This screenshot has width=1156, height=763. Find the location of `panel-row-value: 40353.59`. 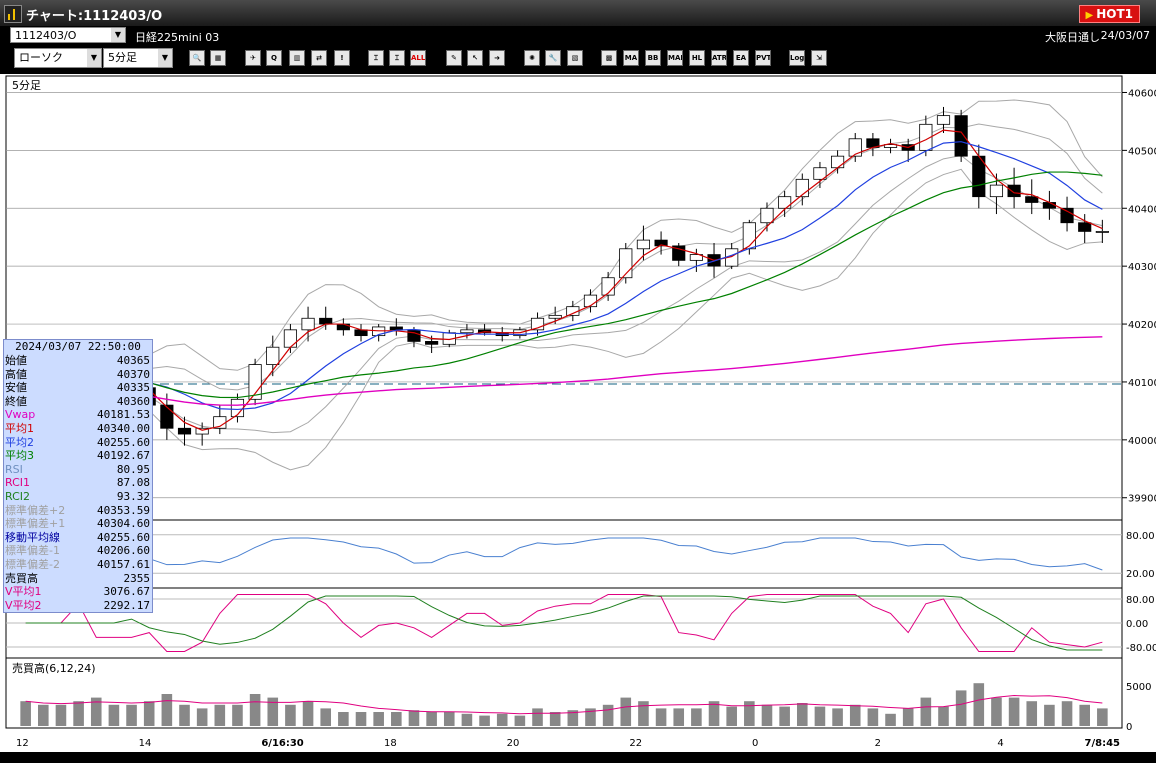

panel-row-value: 40353.59 is located at coordinates (123, 510).